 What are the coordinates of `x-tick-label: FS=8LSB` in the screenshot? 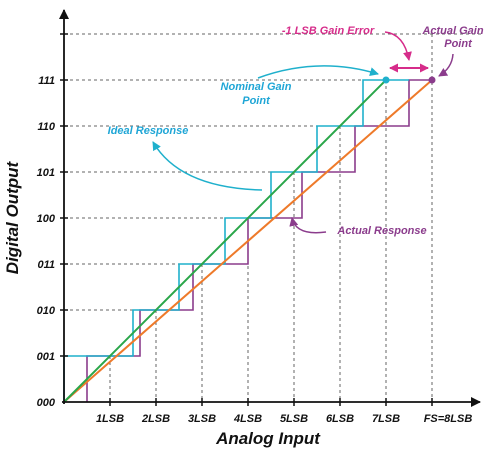 It's located at (448, 419).